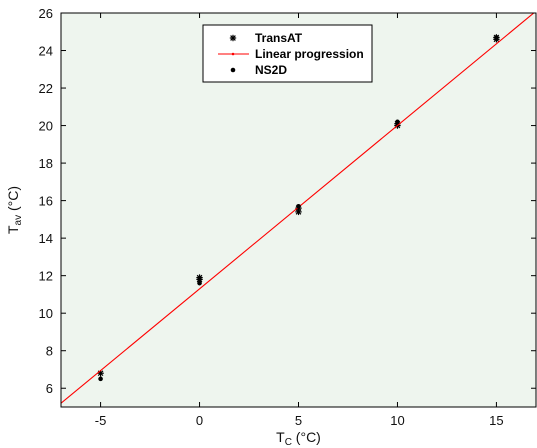 Image resolution: width=537 pixels, height=448 pixels. What do you see at coordinates (46, 276) in the screenshot?
I see `y-tick-label: 12` at bounding box center [46, 276].